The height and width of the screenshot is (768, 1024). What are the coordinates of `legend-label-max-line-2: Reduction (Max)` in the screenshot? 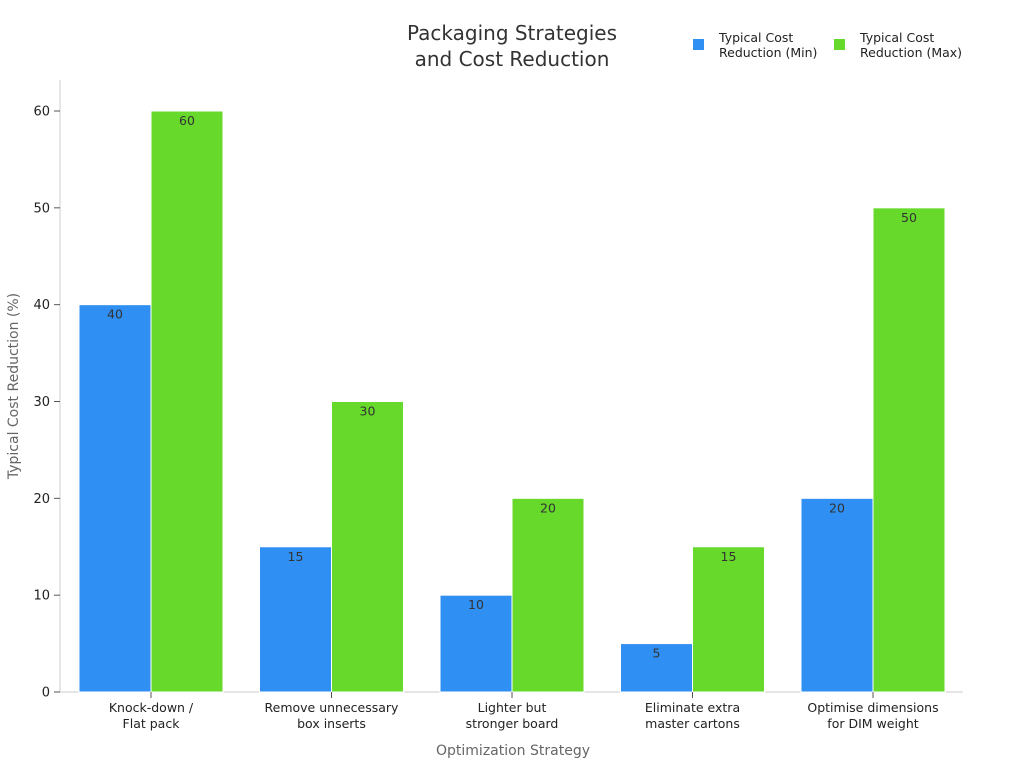 It's located at (911, 52).